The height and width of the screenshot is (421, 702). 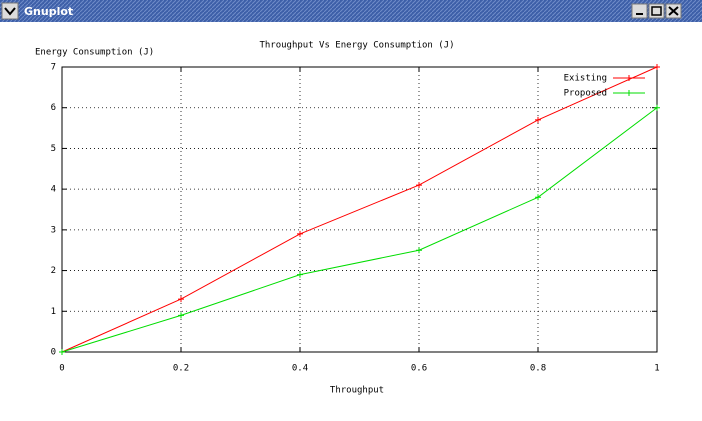 I want to click on title-bar, so click(x=351, y=11).